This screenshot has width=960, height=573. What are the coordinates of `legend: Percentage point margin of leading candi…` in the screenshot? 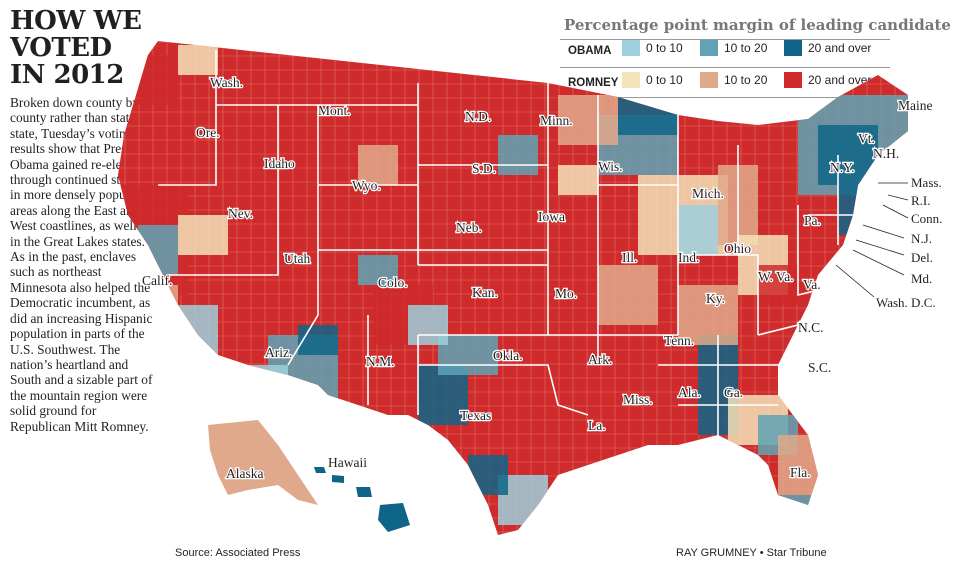 It's located at (757, 57).